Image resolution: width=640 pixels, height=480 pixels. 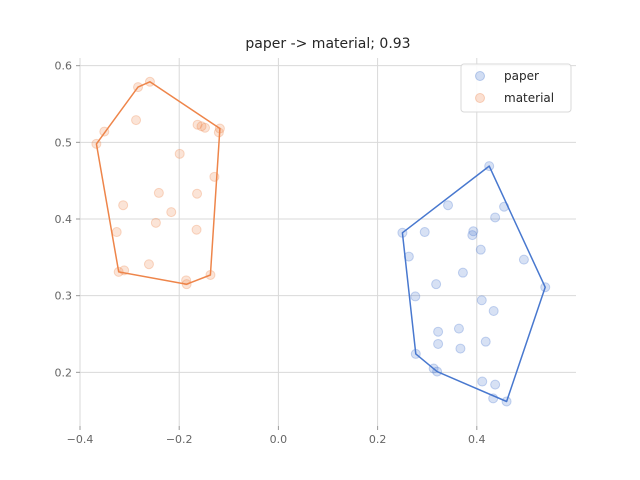 What do you see at coordinates (480, 98) in the screenshot?
I see `legend-marker-material` at bounding box center [480, 98].